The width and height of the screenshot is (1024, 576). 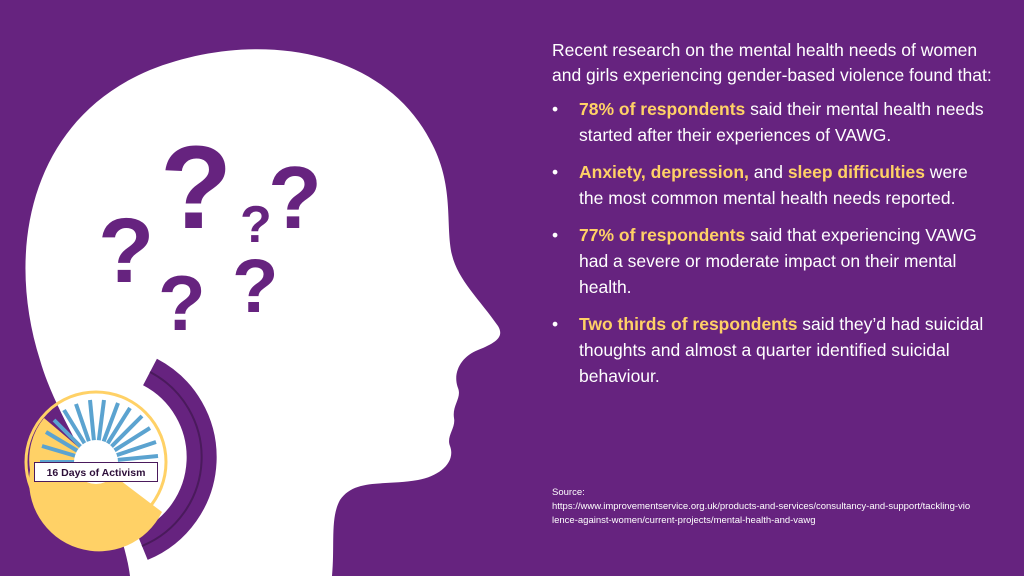 What do you see at coordinates (568, 492) in the screenshot?
I see `source-label: Source:` at bounding box center [568, 492].